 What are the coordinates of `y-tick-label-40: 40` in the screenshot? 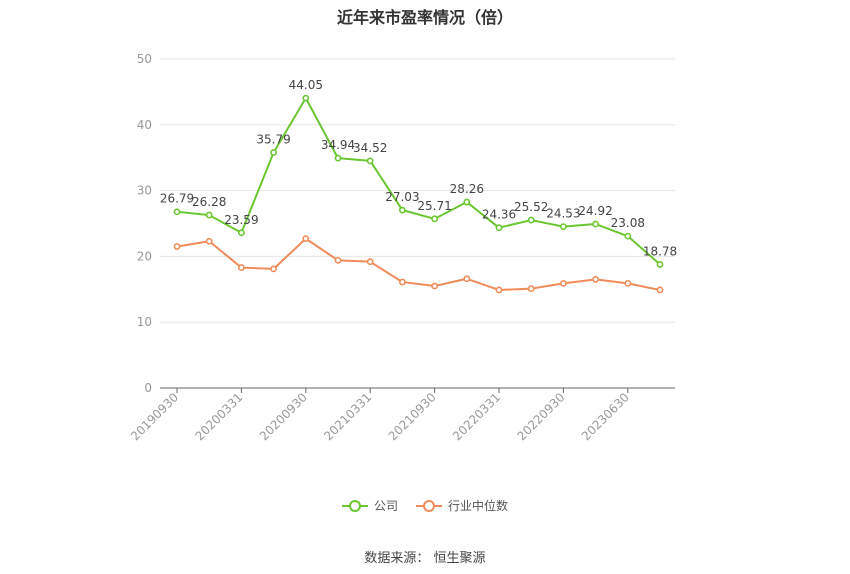 It's located at (144, 125).